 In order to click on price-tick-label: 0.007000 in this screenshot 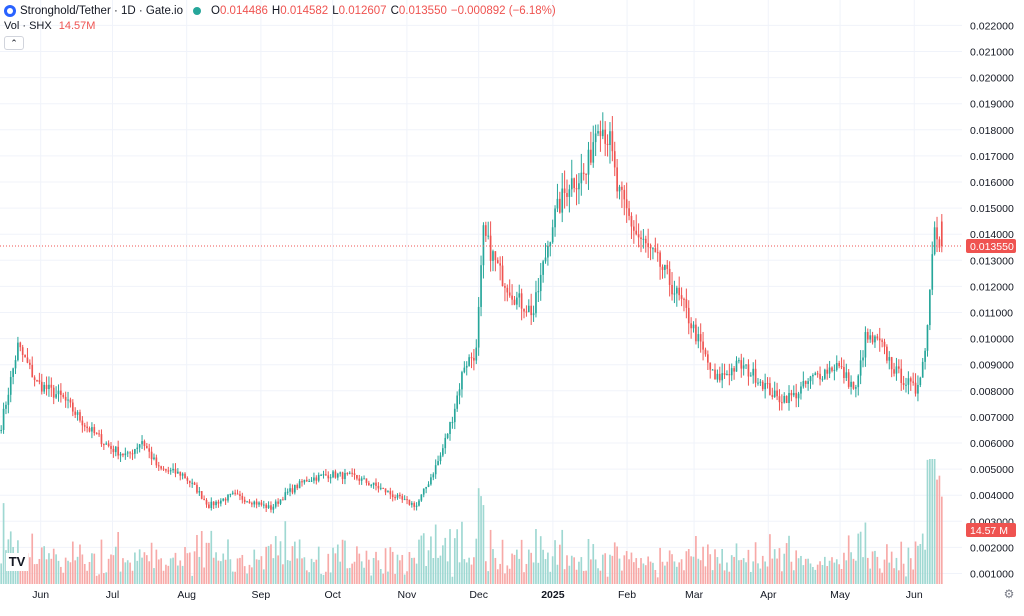, I will do `click(992, 418)`.